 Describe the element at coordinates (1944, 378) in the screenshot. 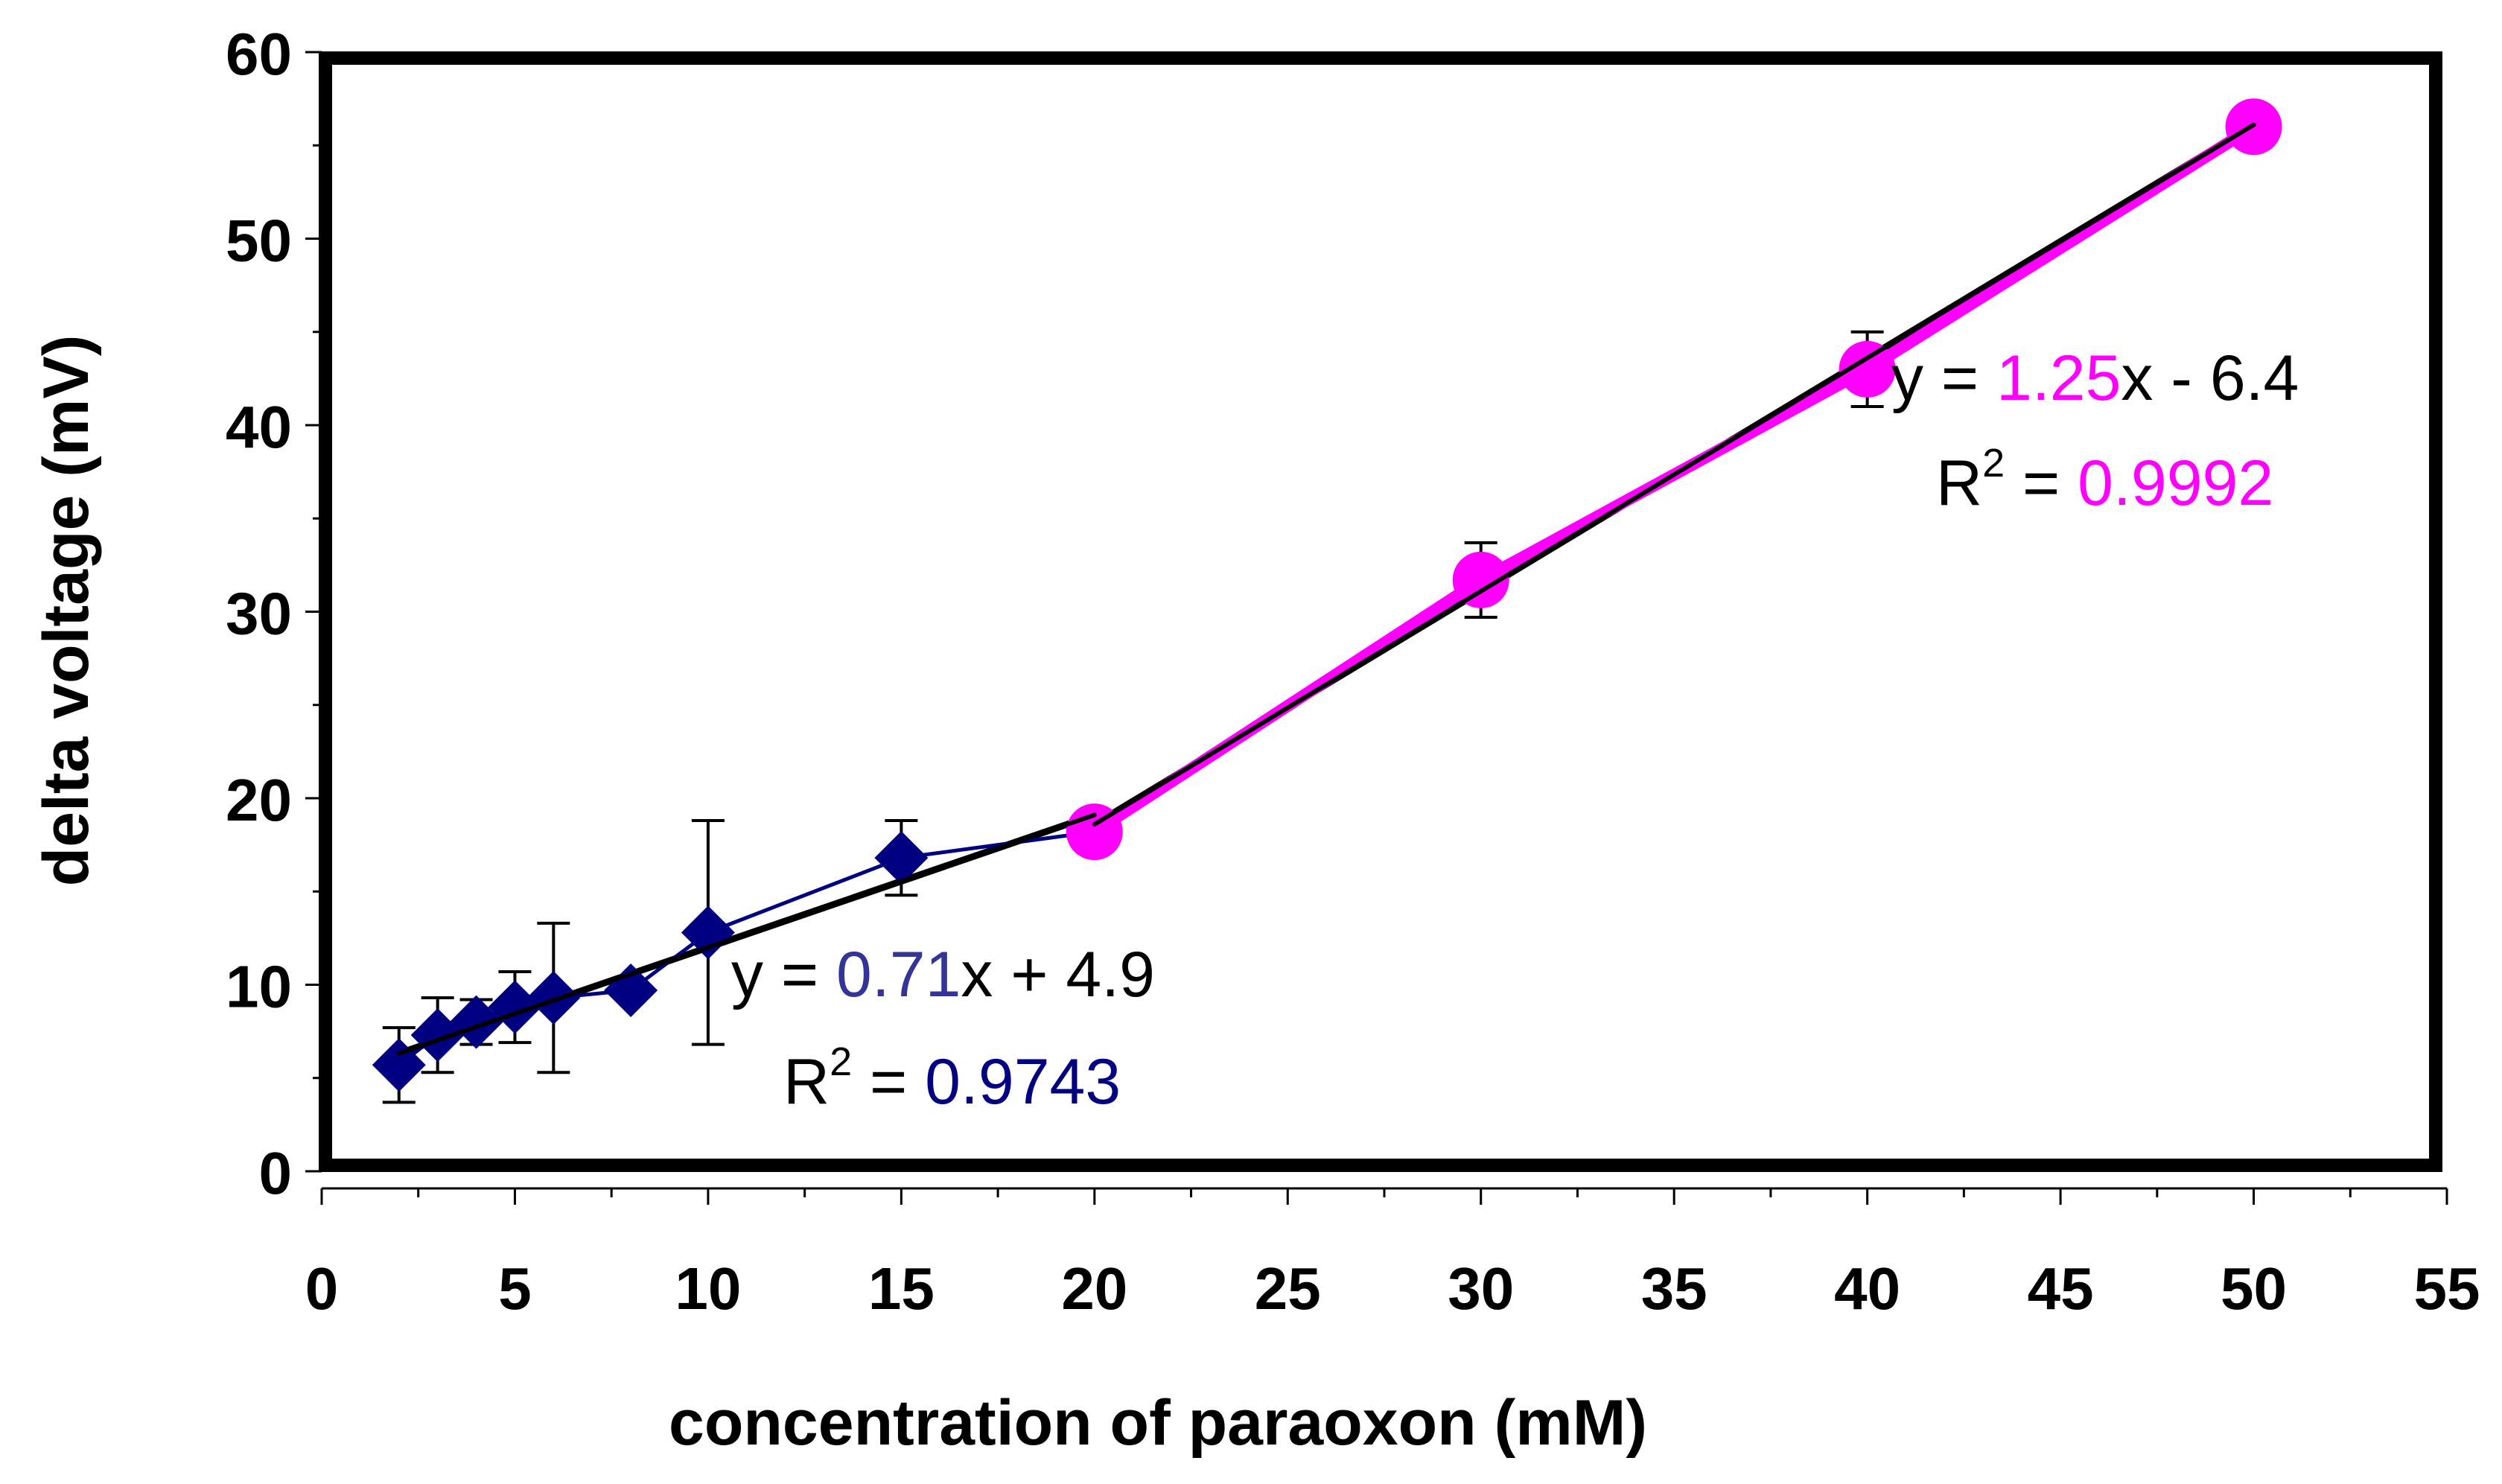

I see `high-eq-prefix: y =` at that location.